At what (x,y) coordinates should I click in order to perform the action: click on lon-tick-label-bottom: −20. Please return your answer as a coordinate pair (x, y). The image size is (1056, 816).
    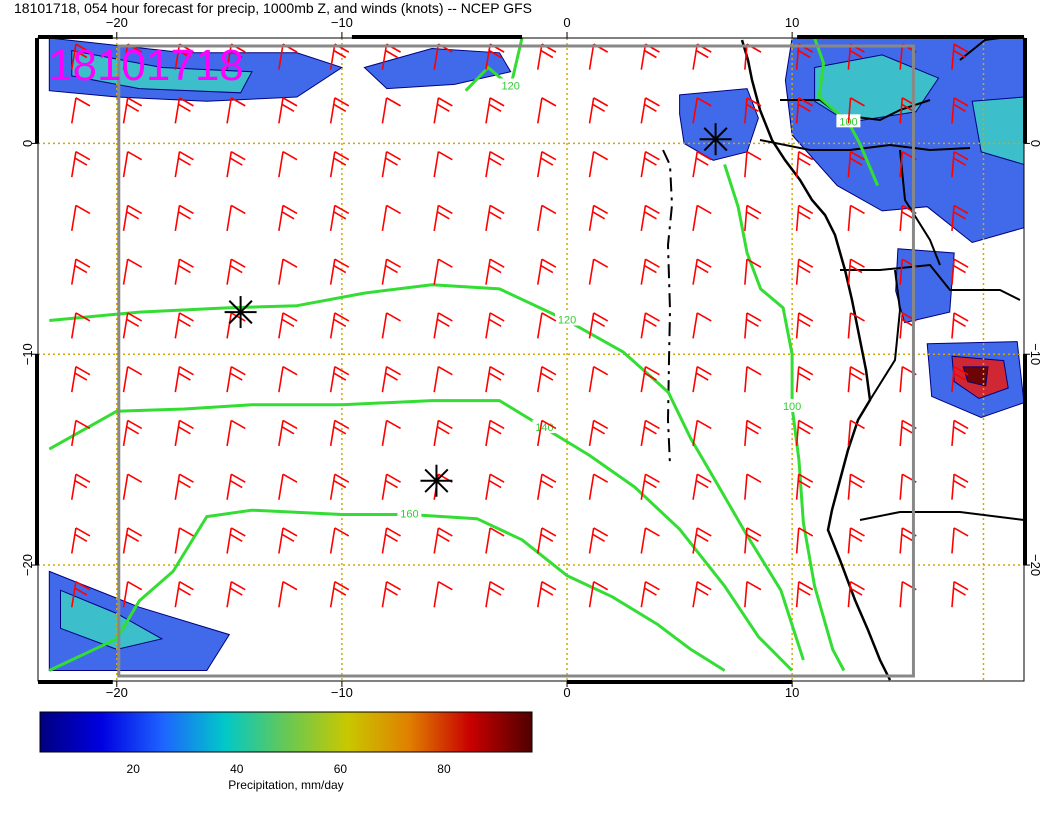
    Looking at the image, I should click on (117, 692).